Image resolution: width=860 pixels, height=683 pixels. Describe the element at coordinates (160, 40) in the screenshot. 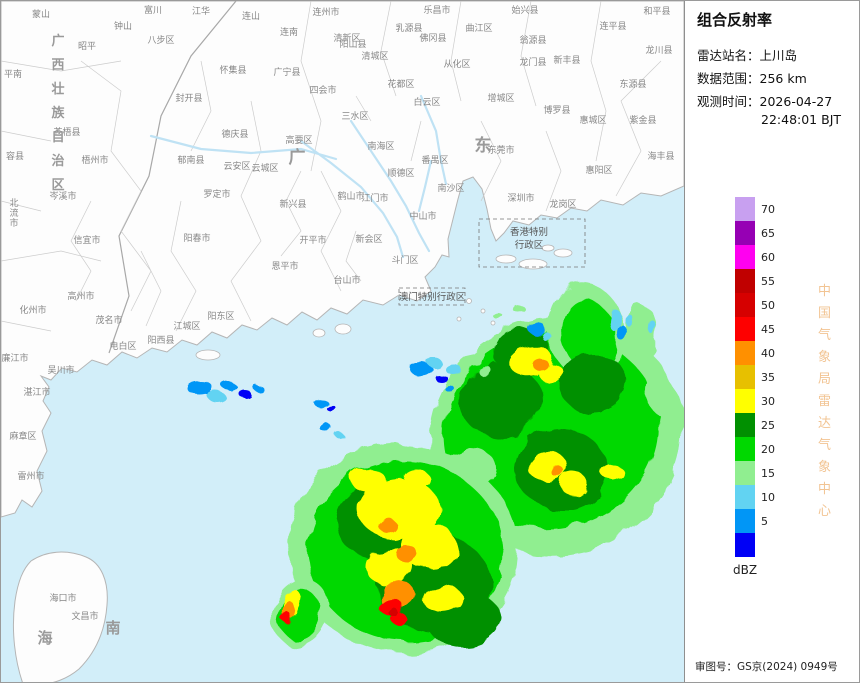

I see `map-label: 八步区` at that location.